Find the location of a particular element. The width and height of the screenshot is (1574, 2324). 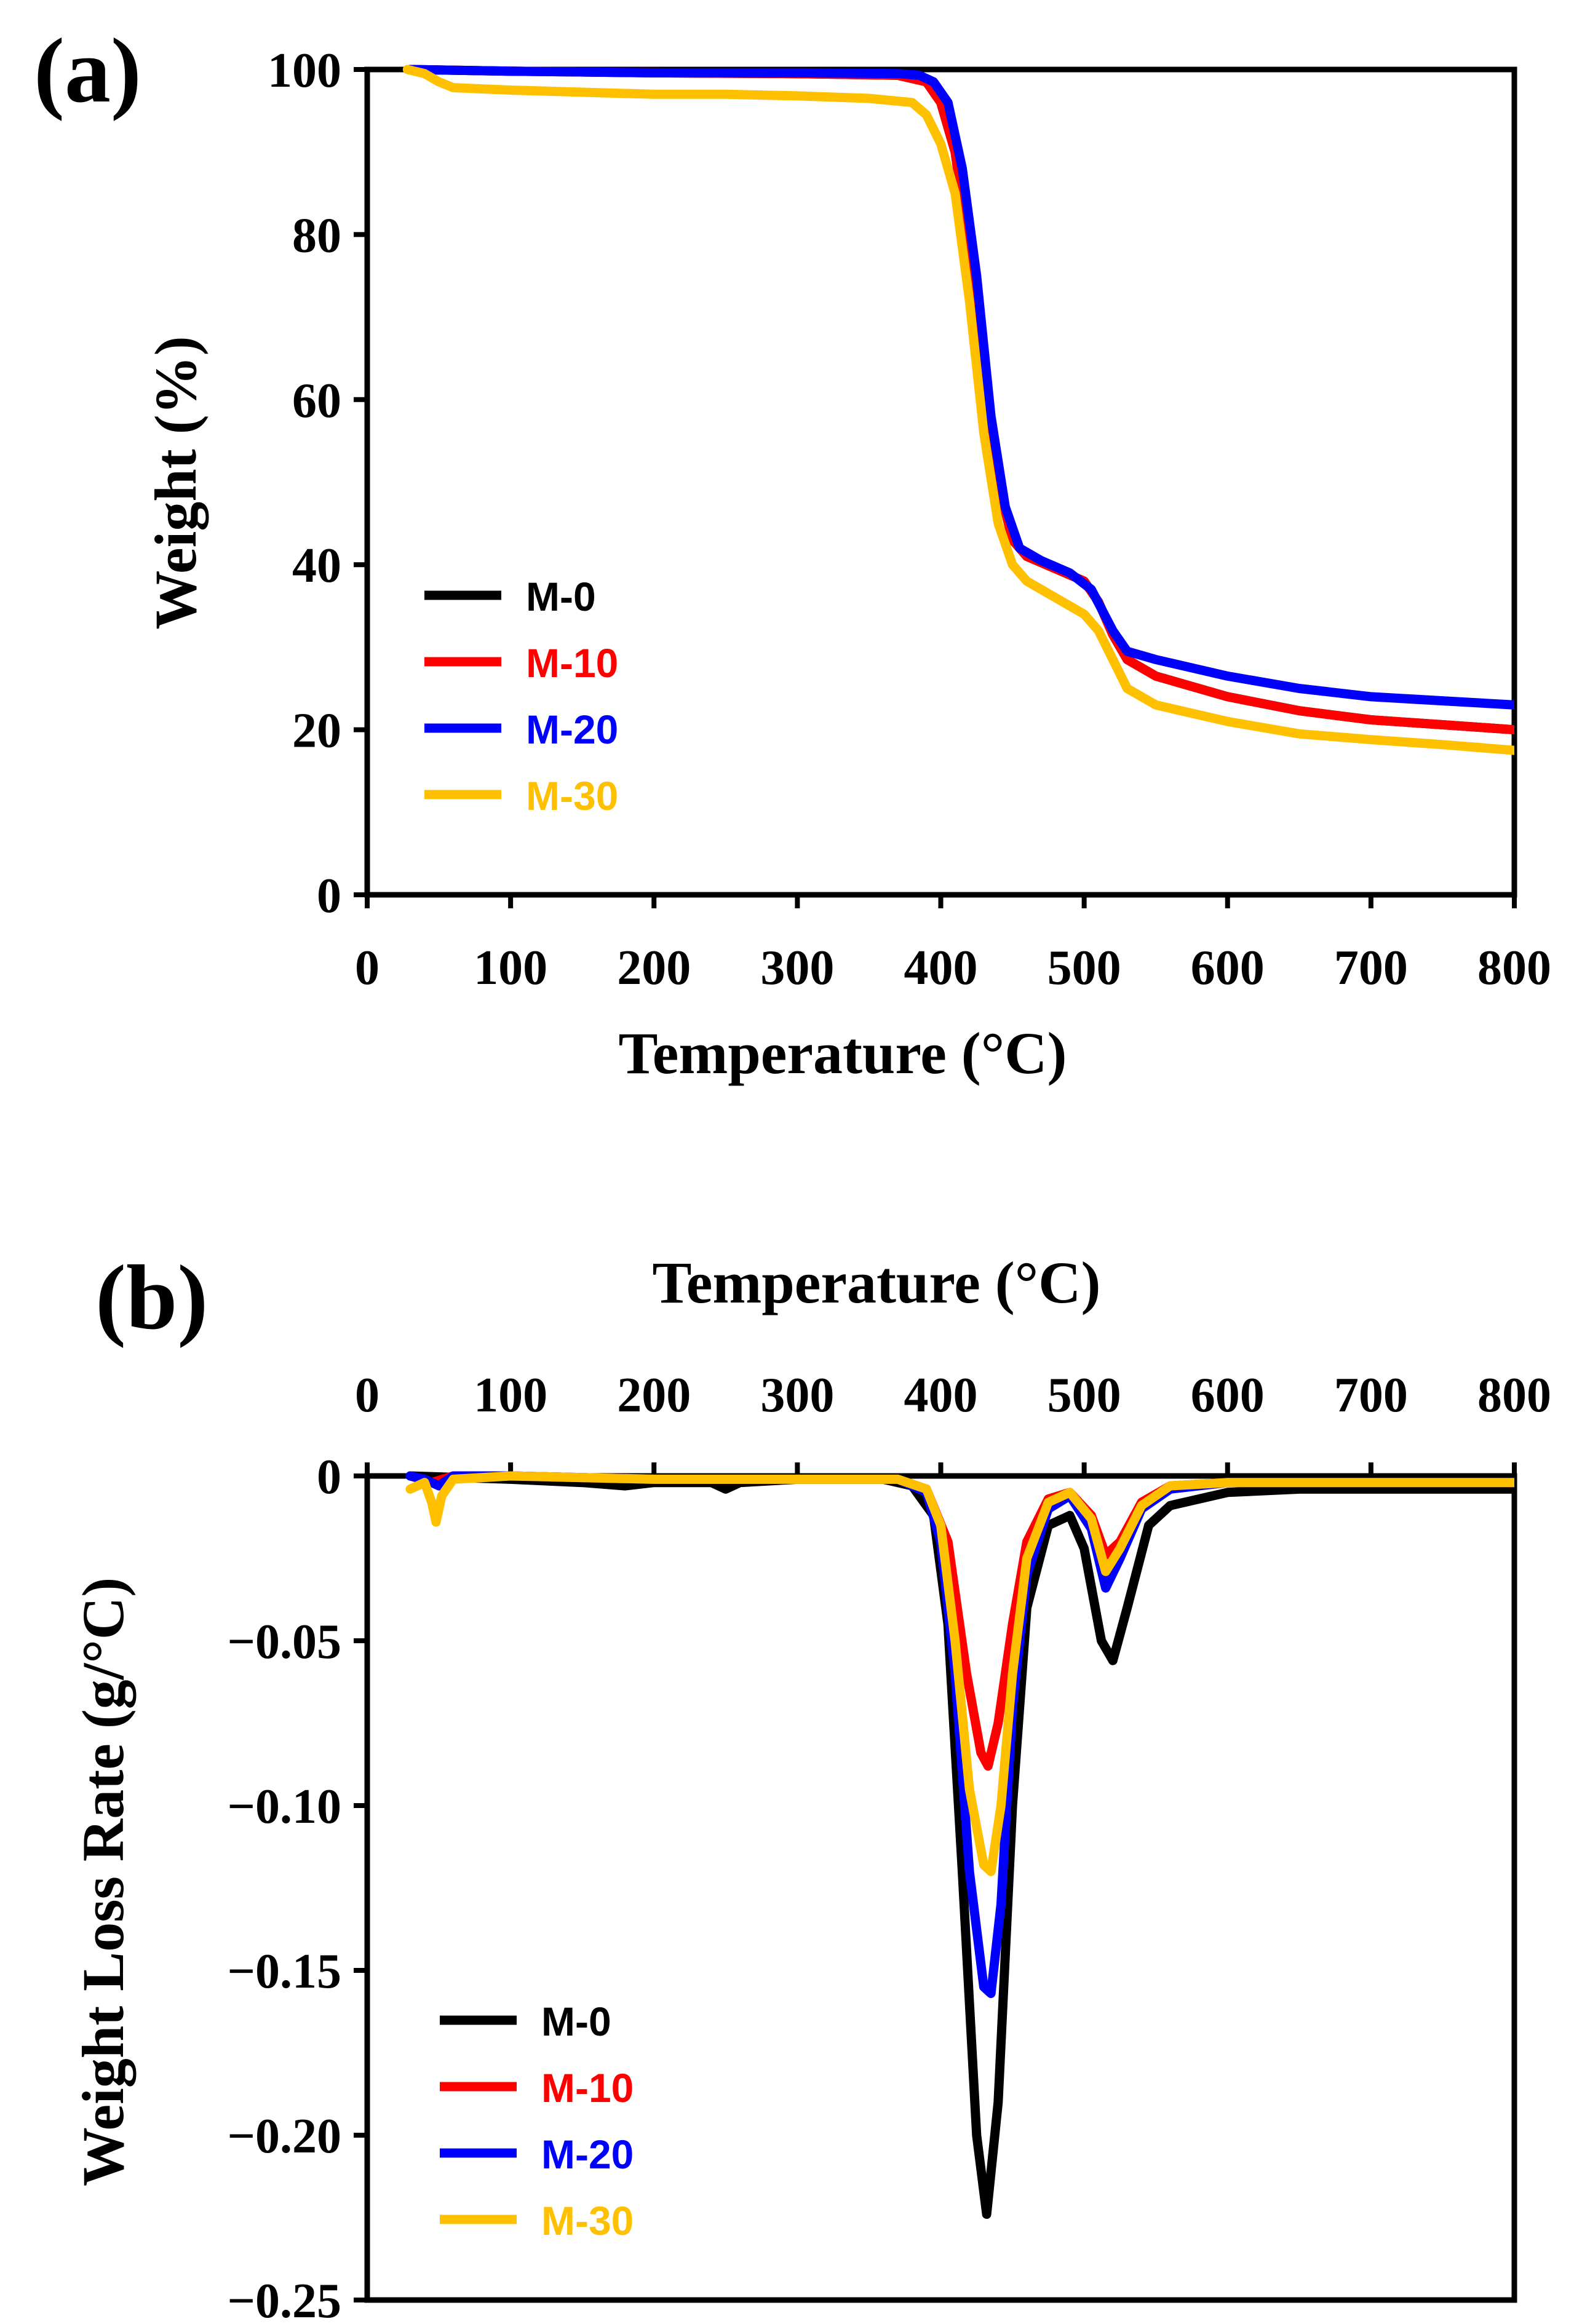

panel-b-x-axis-title: Temperature (°C) is located at coordinates (877, 1282).